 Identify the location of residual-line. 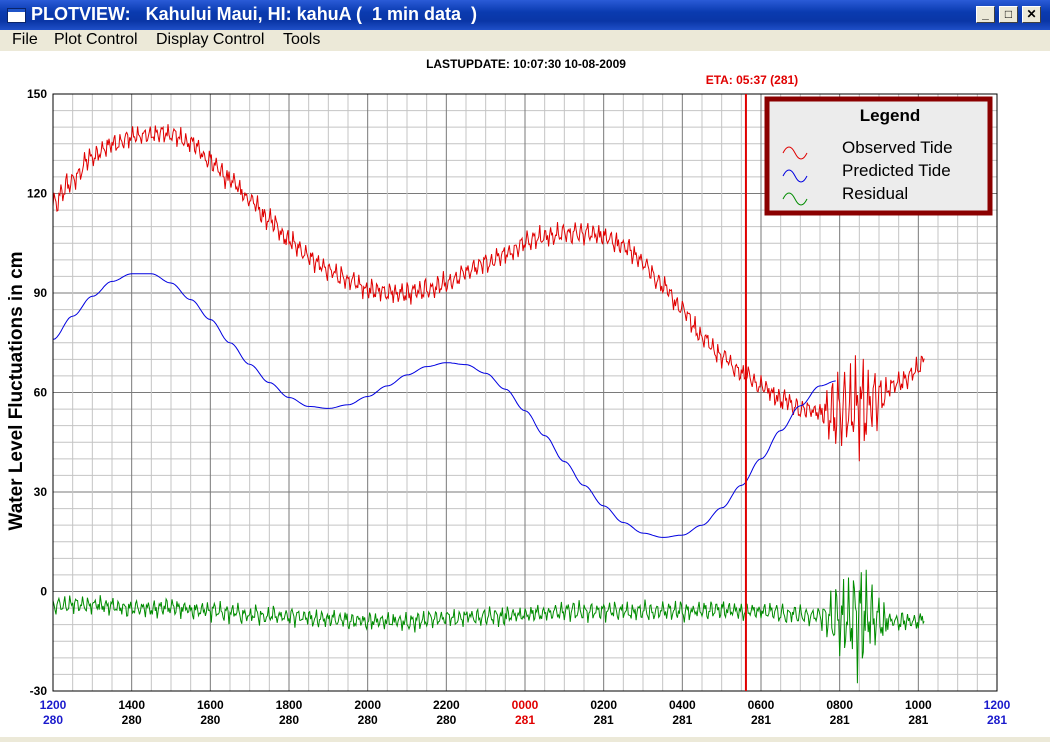
(488, 626).